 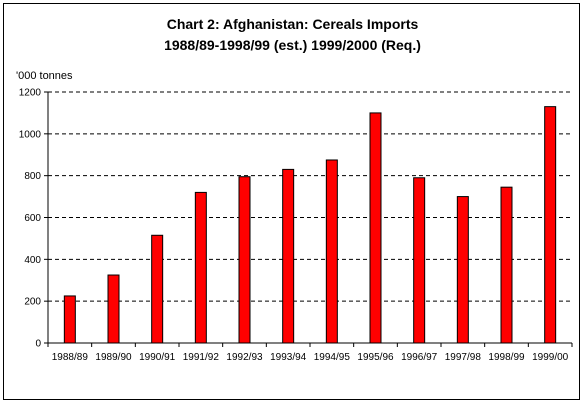 What do you see at coordinates (30, 134) in the screenshot?
I see `y-tick-label: 1000` at bounding box center [30, 134].